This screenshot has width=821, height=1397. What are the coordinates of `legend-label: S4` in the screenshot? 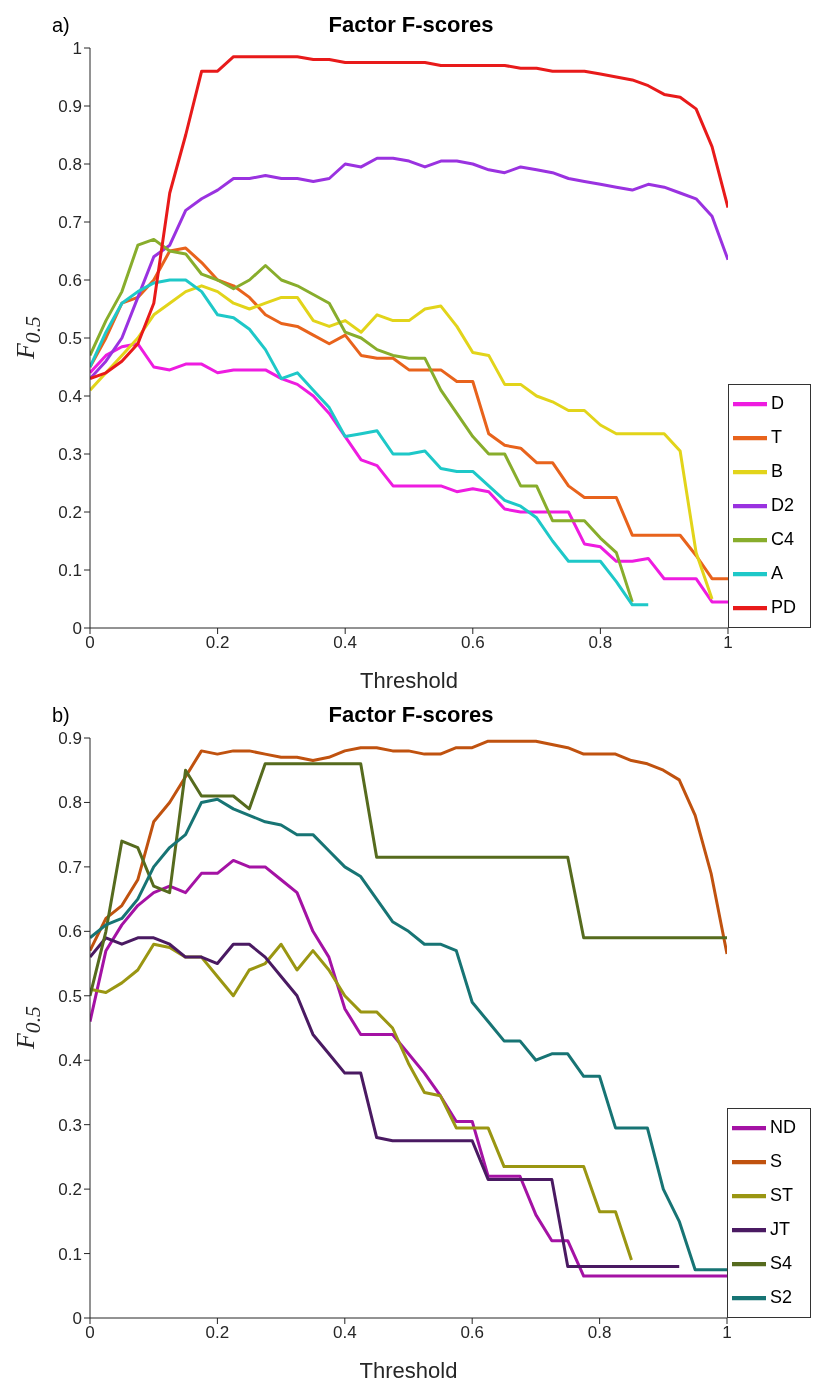 It's located at (781, 1262).